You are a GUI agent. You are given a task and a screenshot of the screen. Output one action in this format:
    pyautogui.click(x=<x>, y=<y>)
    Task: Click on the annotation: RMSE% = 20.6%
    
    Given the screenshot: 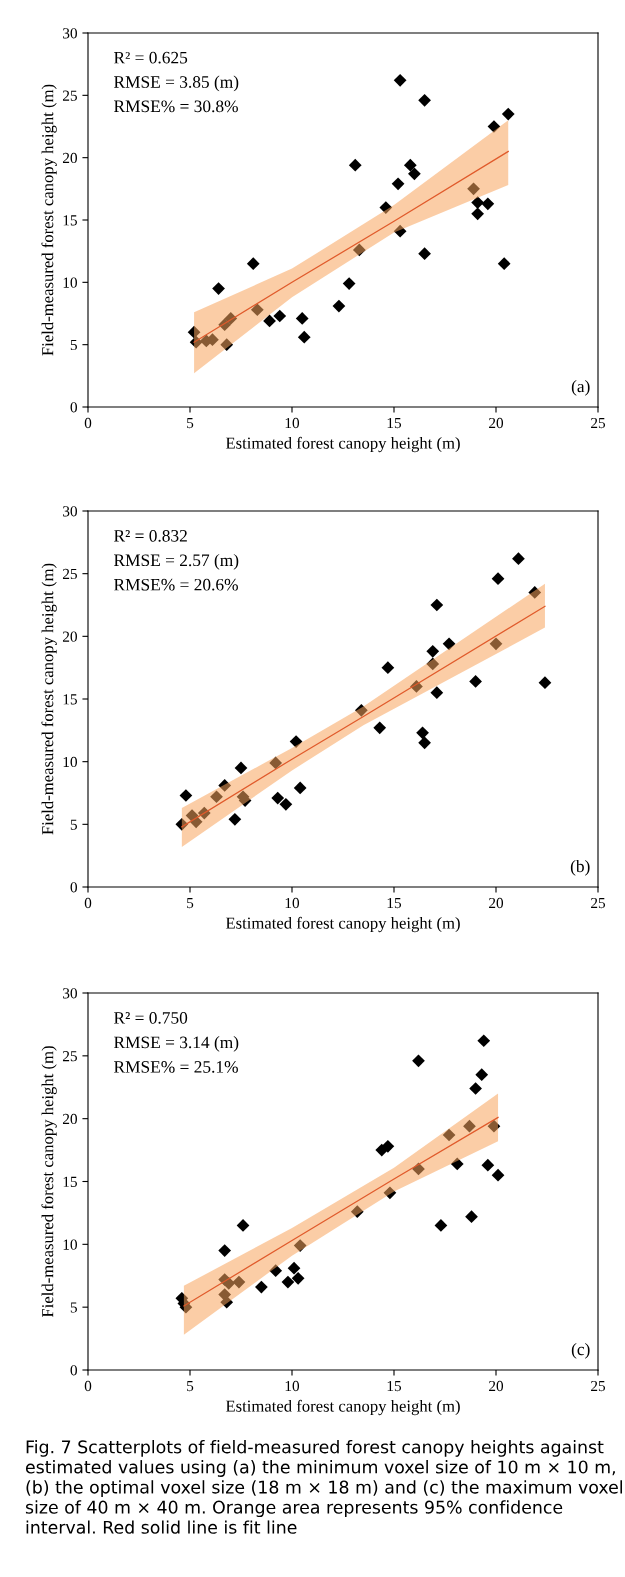 What is the action you would take?
    pyautogui.click(x=176, y=584)
    